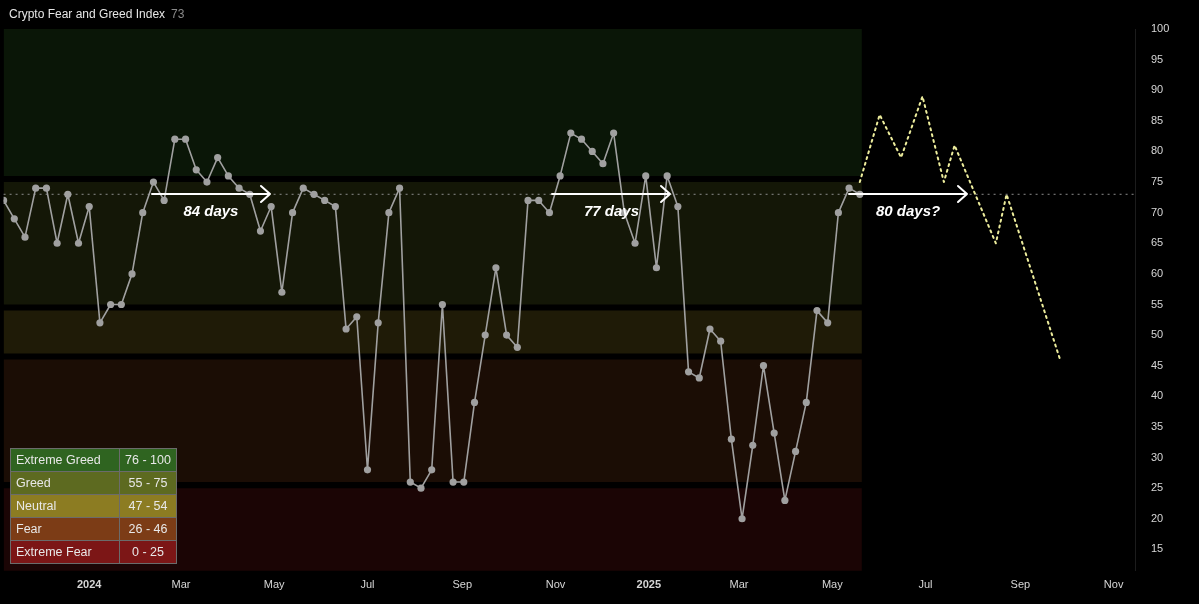 Image resolution: width=1199 pixels, height=604 pixels. What do you see at coordinates (649, 584) in the screenshot?
I see `x-tick-label: 2025` at bounding box center [649, 584].